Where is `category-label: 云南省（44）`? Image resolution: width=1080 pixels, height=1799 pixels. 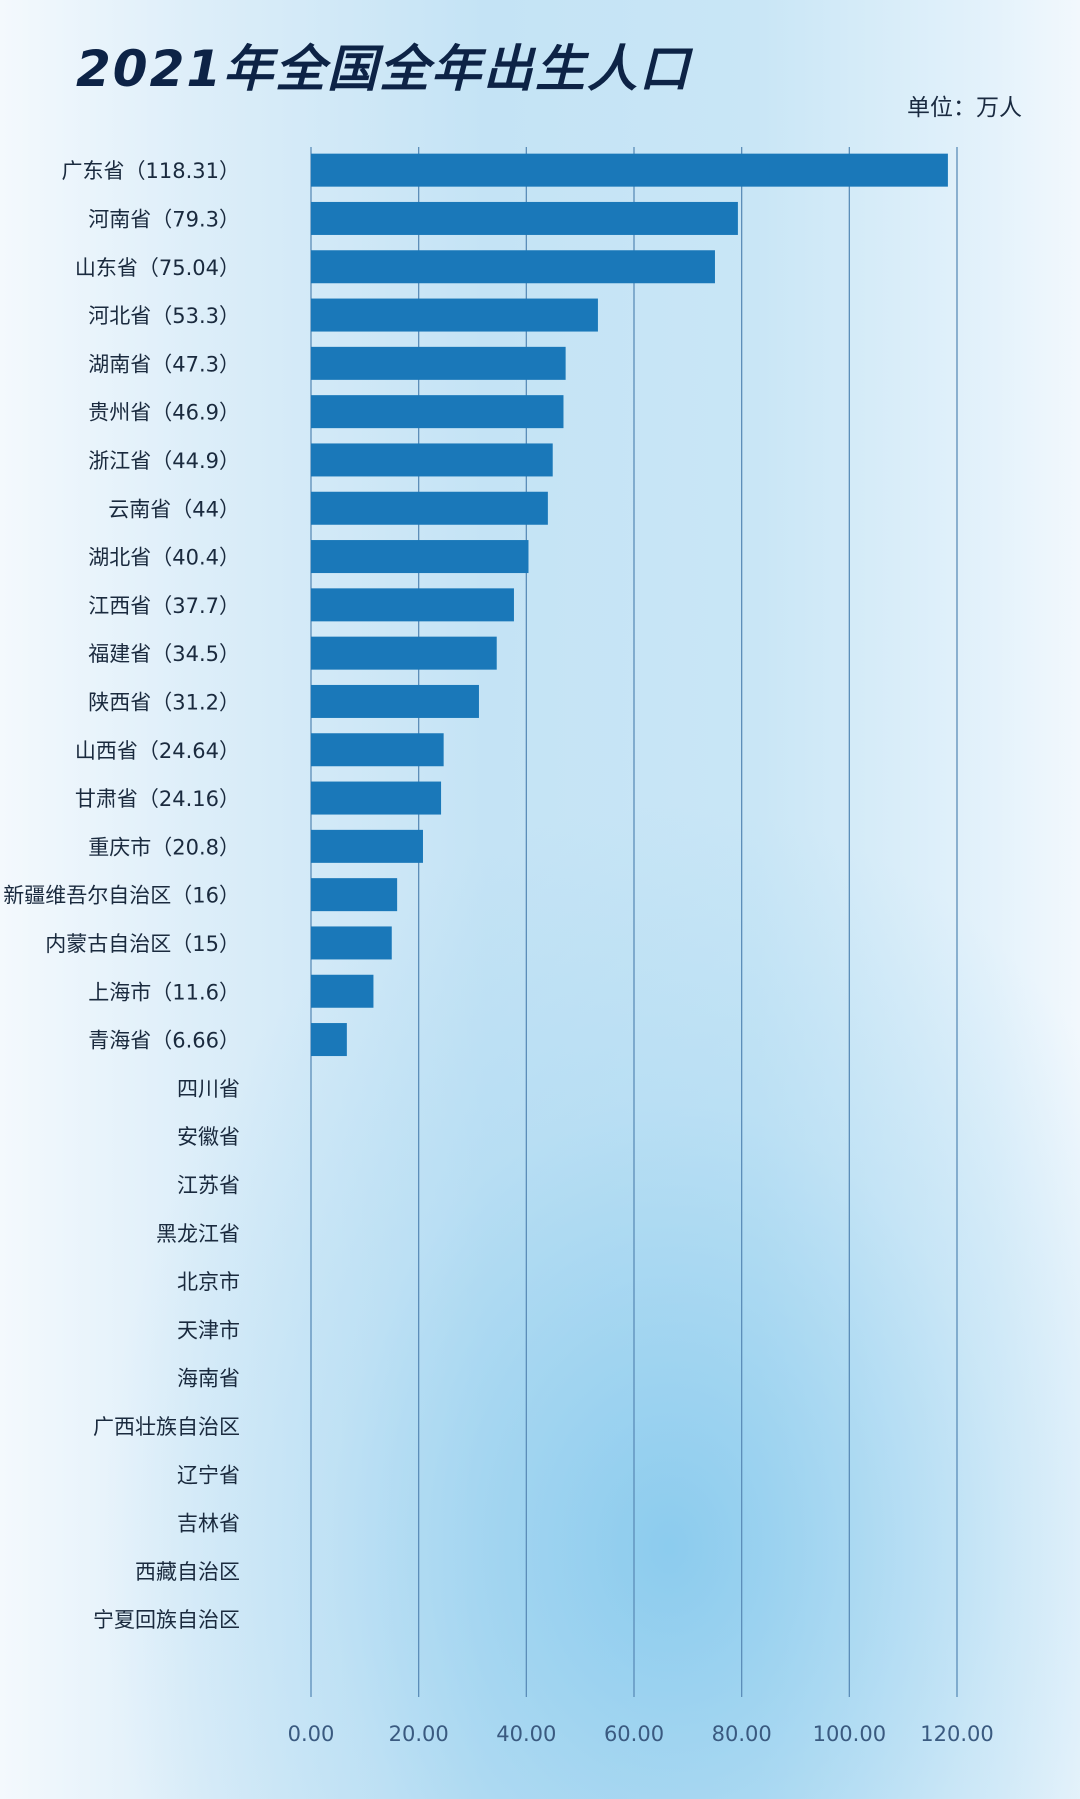
category-label: 云南省（44） is located at coordinates (174, 509).